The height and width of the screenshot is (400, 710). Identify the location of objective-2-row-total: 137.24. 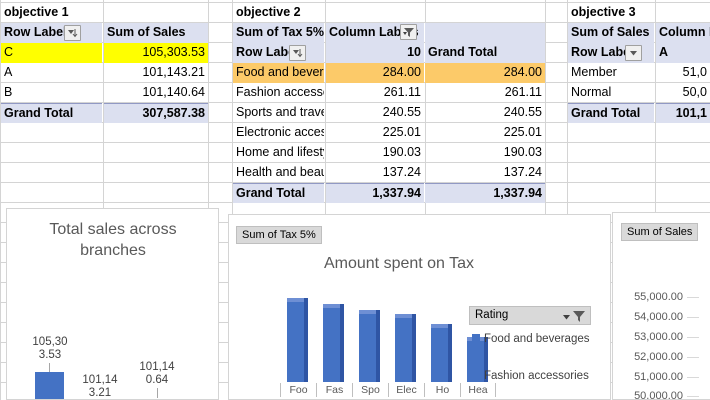
(522, 172).